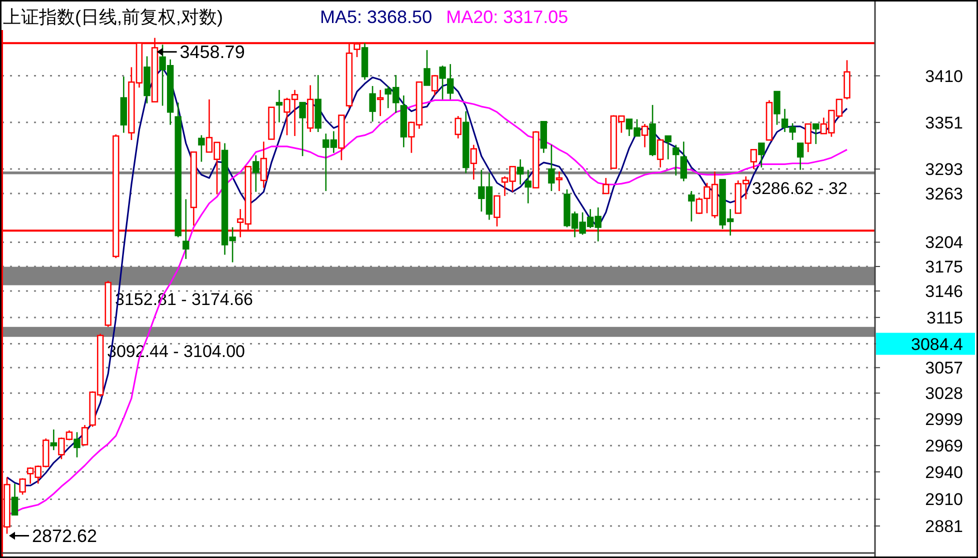 Image resolution: width=978 pixels, height=558 pixels. I want to click on annotation: 3458.79, so click(212, 52).